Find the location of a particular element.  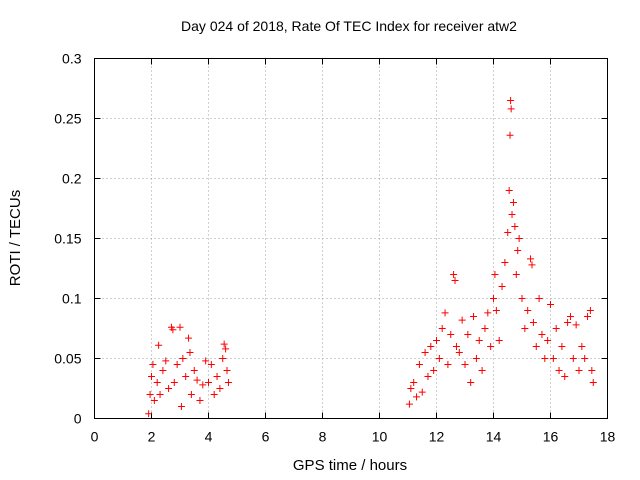

x-tick-label: 10 is located at coordinates (380, 437).